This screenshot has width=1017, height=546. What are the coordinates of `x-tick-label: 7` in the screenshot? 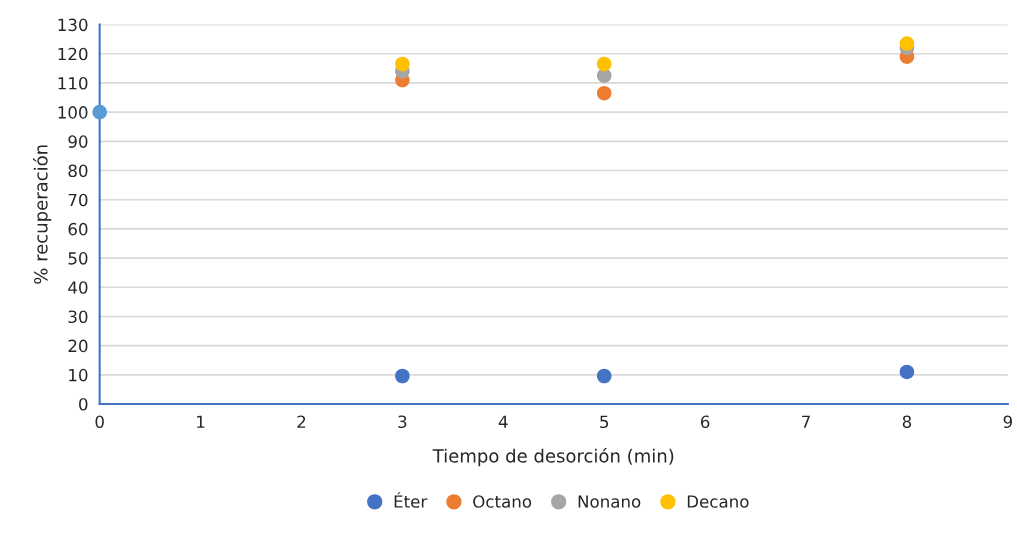 It's located at (806, 421).